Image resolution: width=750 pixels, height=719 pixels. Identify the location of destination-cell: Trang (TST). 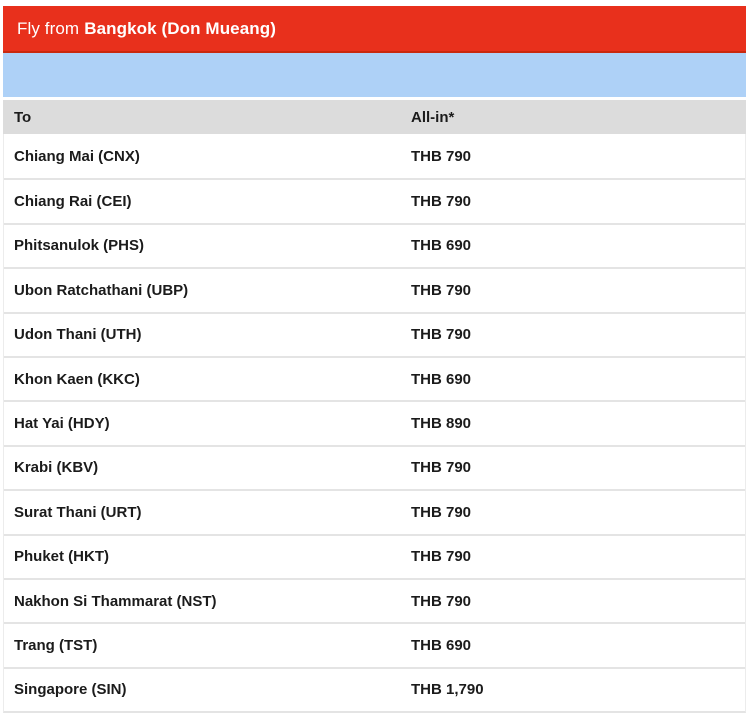
(56, 645).